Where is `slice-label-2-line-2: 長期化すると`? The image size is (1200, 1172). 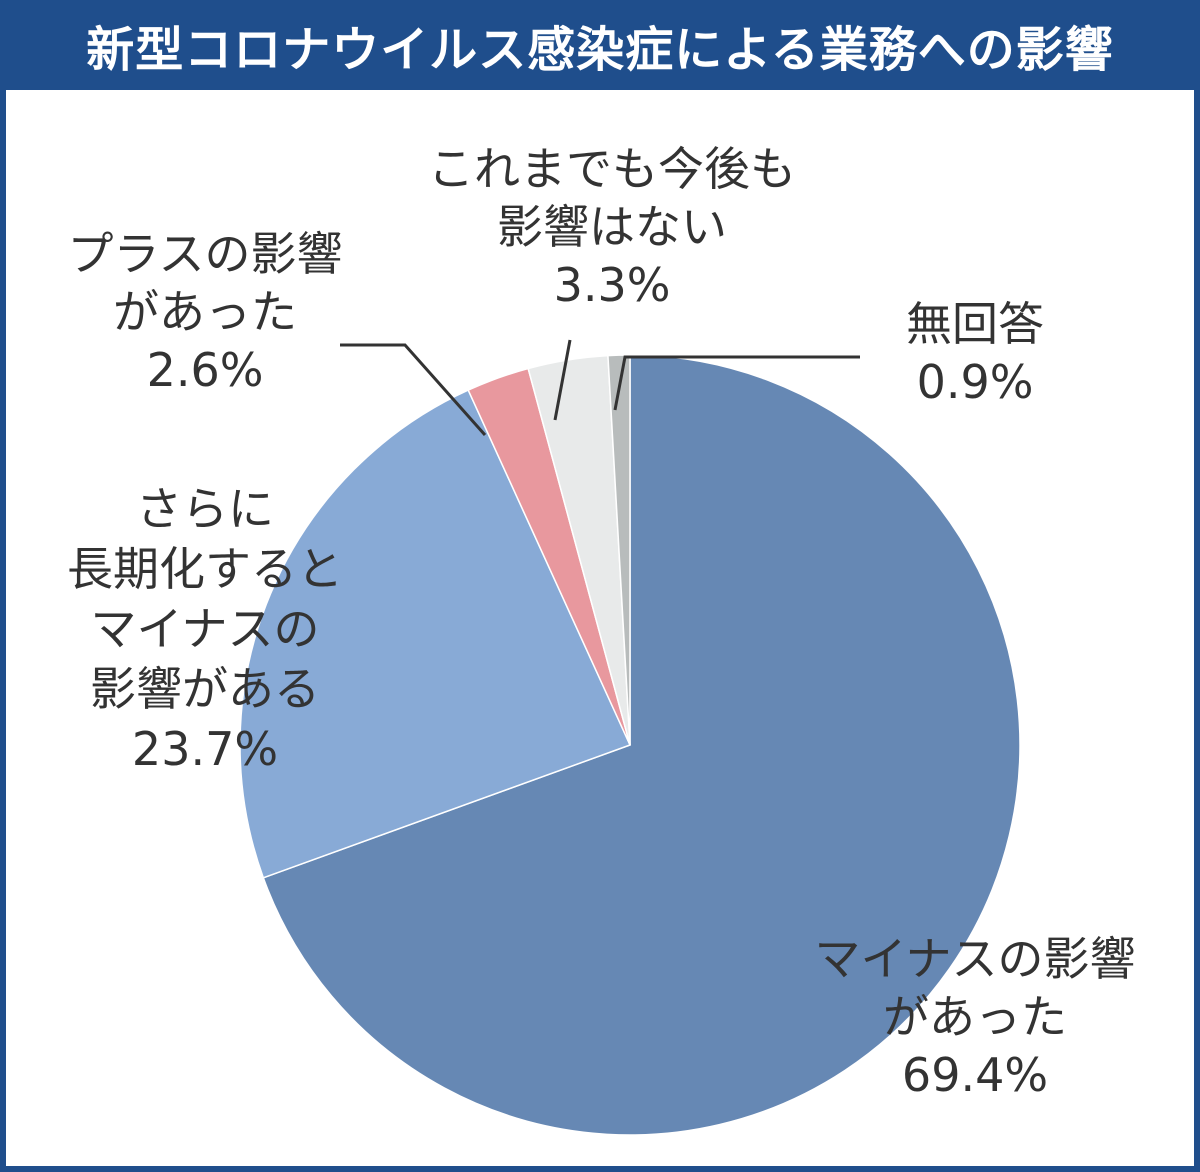
slice-label-2-line-2: 長期化すると is located at coordinates (205, 569).